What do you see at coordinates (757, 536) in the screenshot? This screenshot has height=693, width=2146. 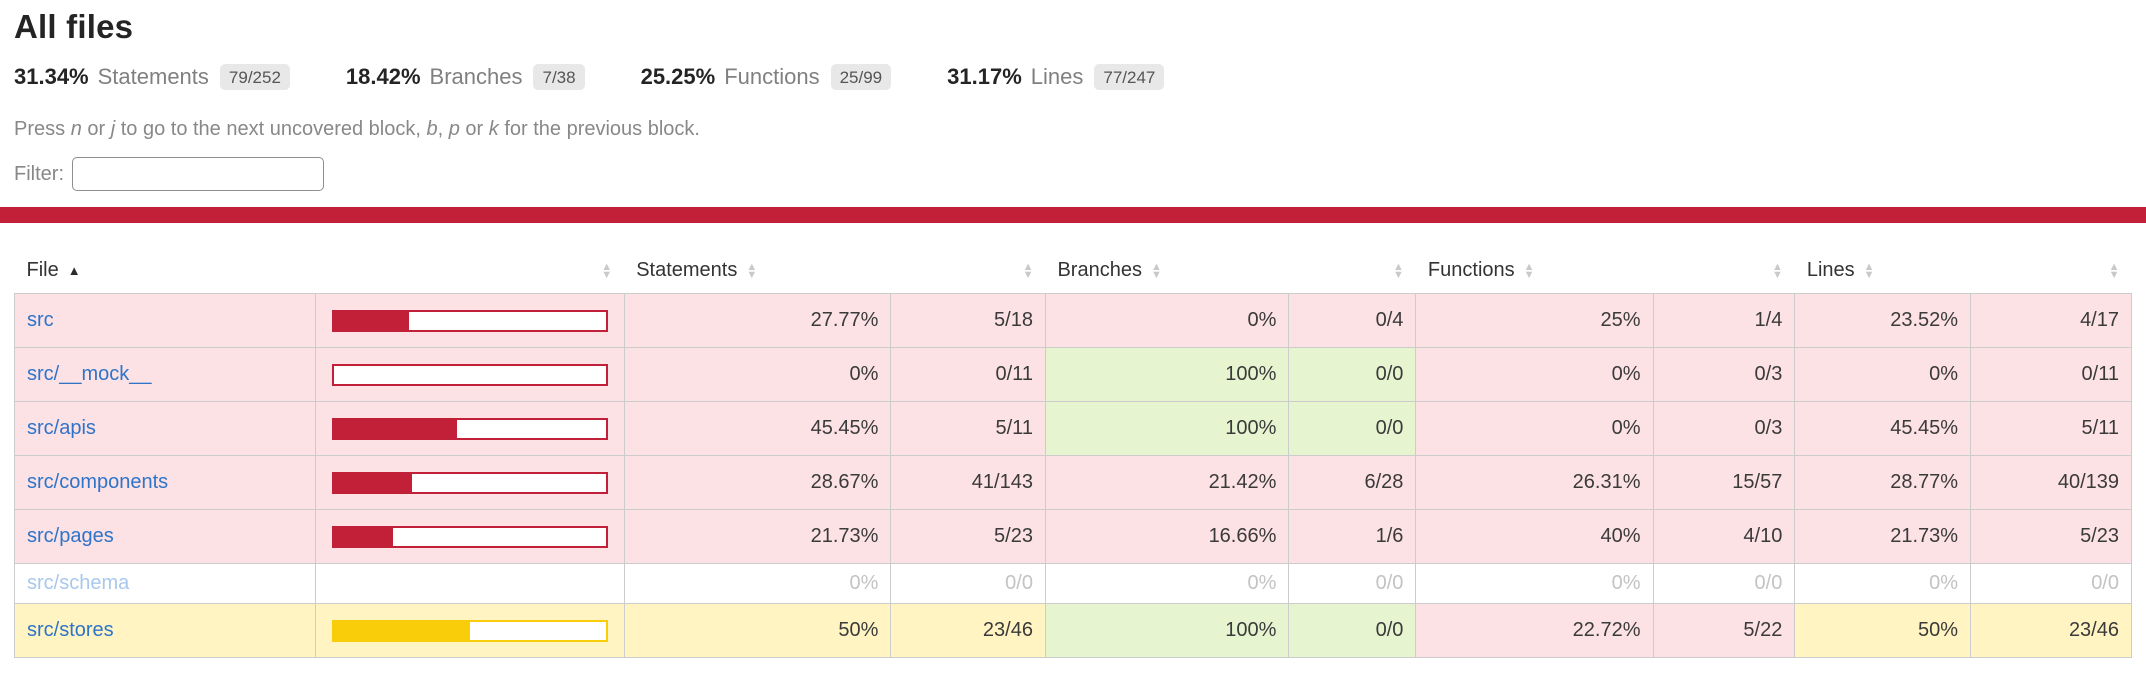 I see `statements-pct-cell: 21.73%` at bounding box center [757, 536].